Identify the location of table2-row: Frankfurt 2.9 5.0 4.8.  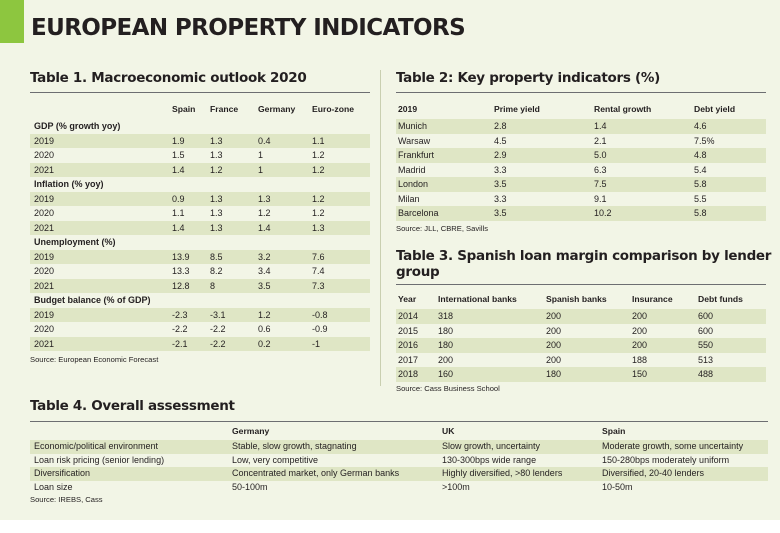
(581, 155).